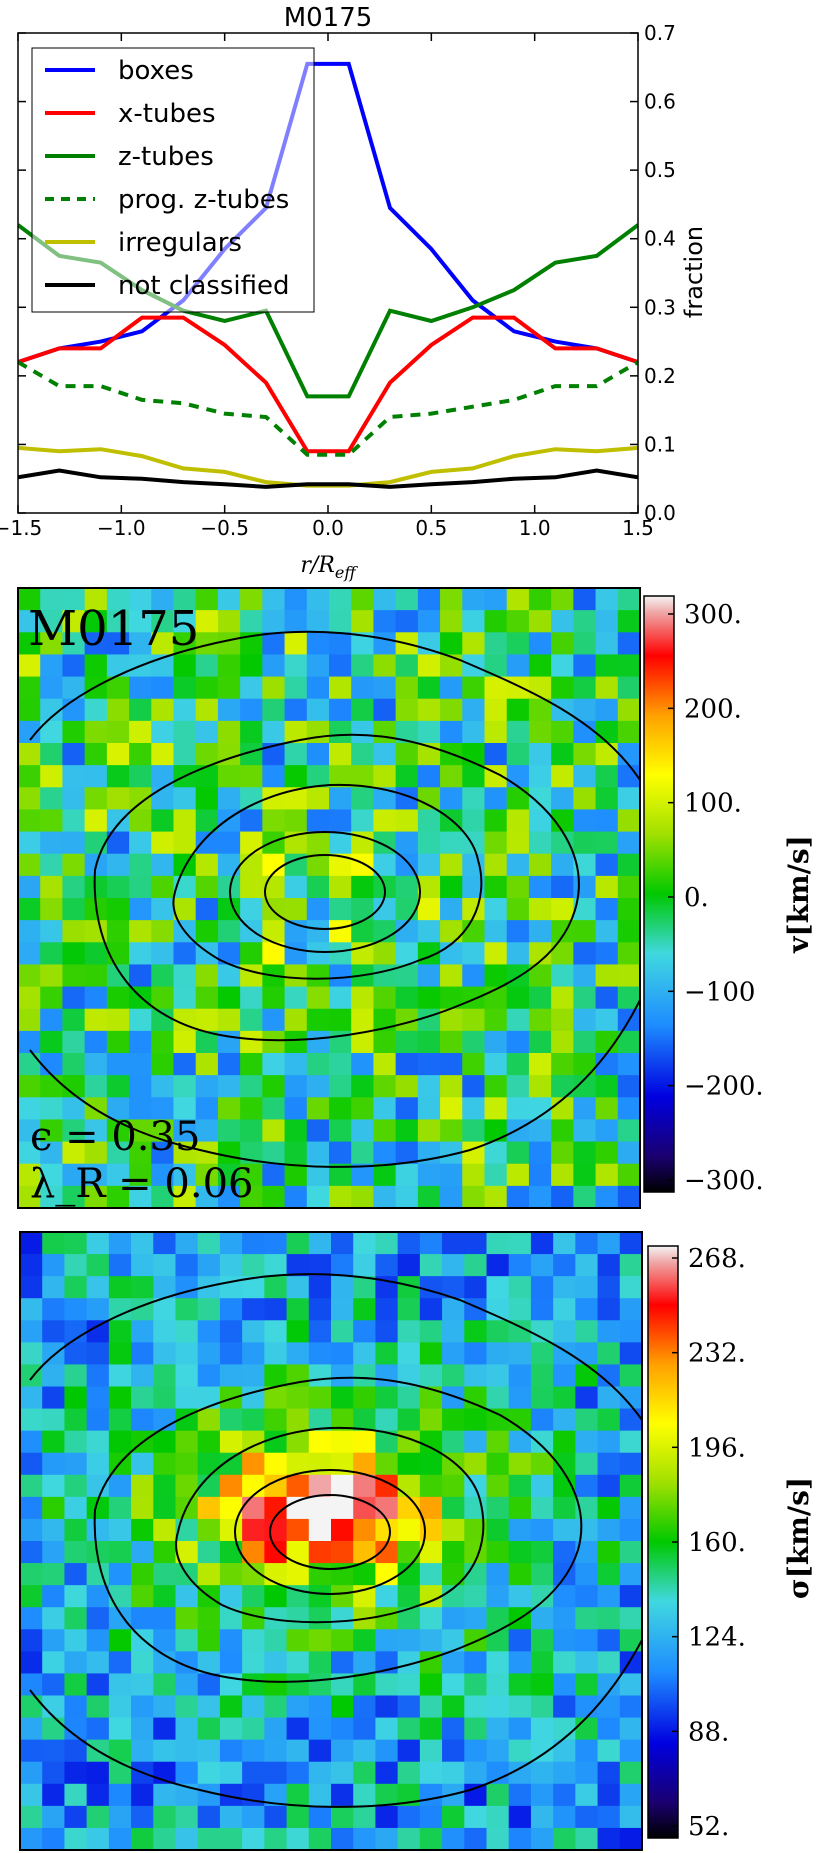  Describe the element at coordinates (717, 1448) in the screenshot. I see `colorbar-tick-label: 196.` at that location.